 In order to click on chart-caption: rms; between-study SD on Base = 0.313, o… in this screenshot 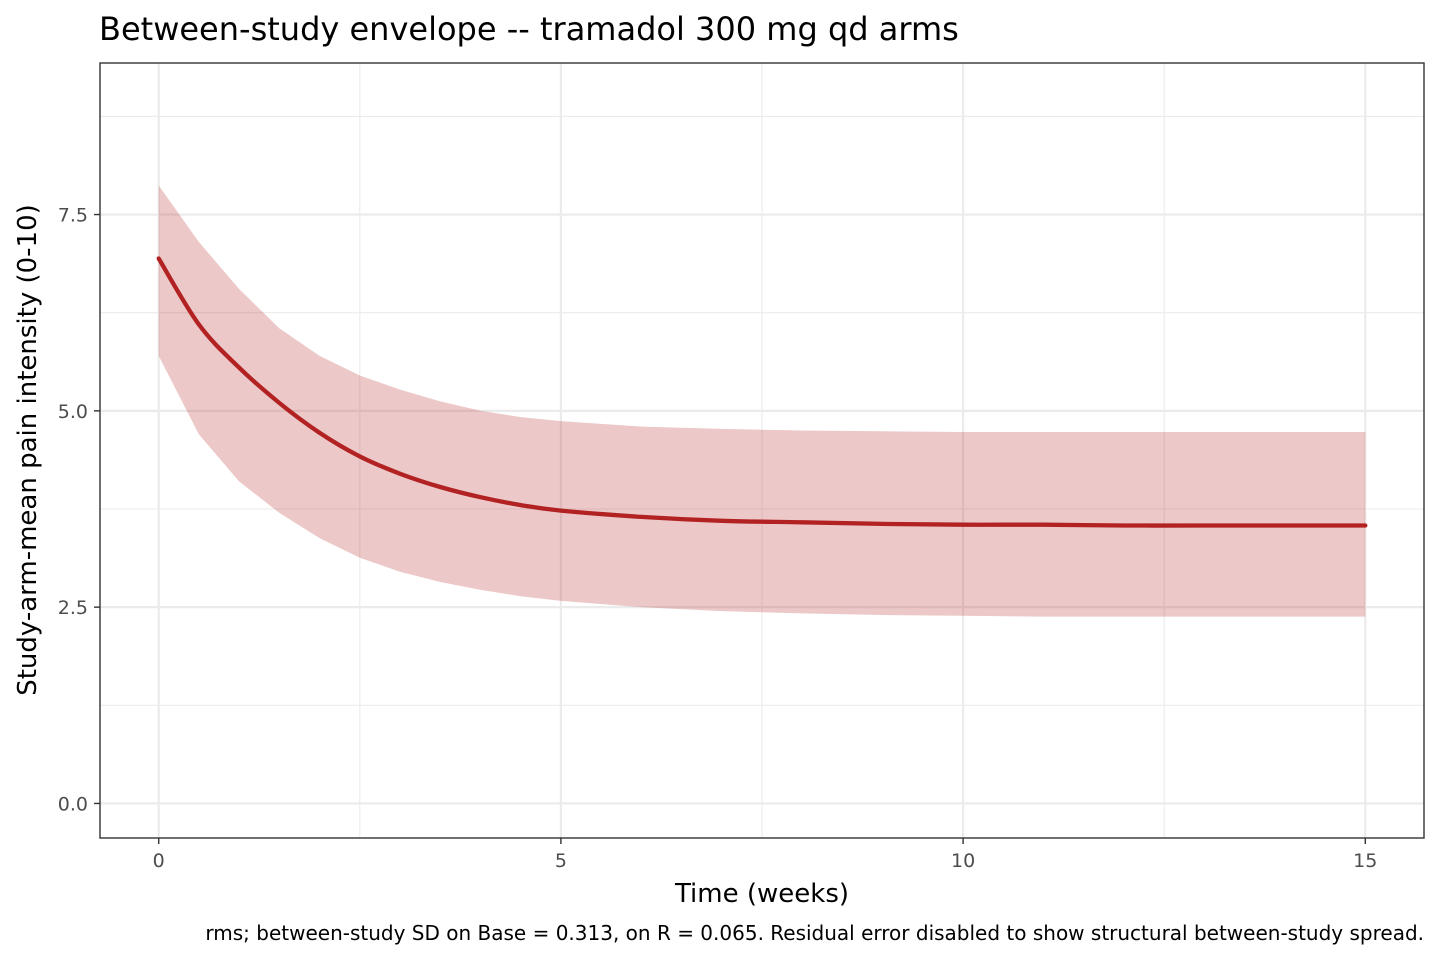, I will do `click(814, 933)`.